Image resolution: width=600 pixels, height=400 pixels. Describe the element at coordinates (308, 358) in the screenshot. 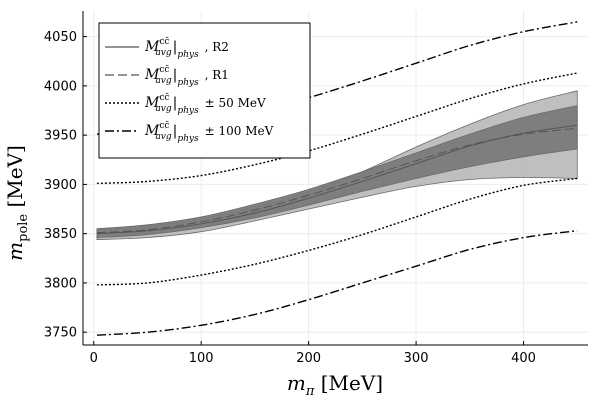

I see `x-tick-label: 200` at that location.